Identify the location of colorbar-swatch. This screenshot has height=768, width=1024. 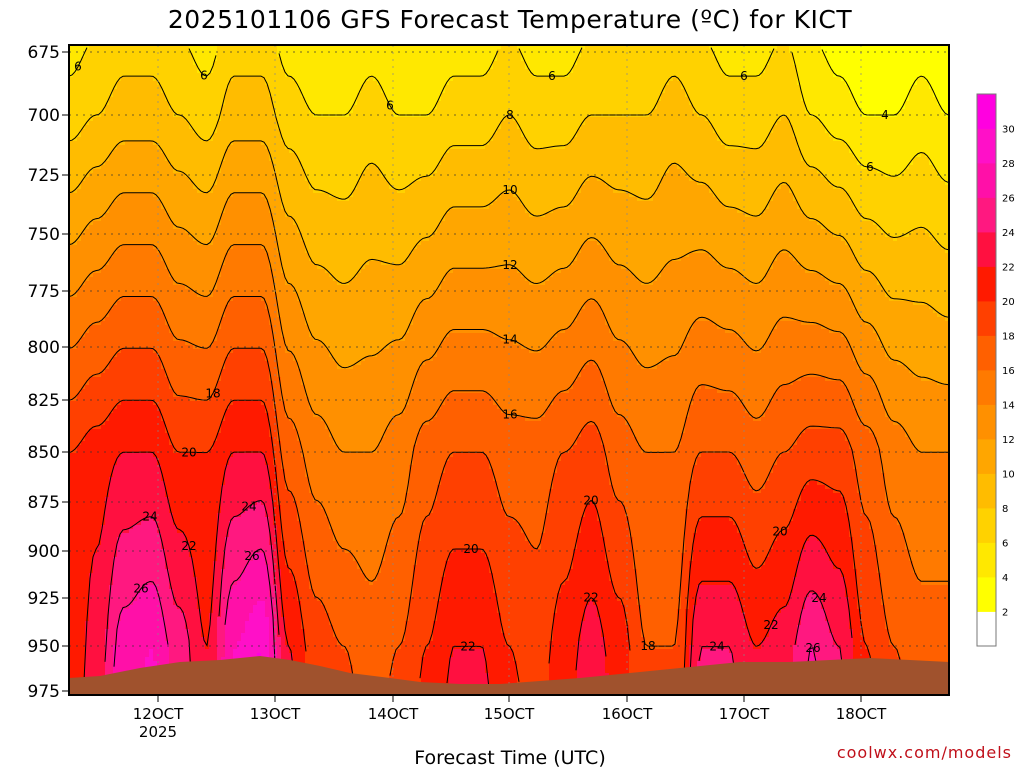
(986, 456).